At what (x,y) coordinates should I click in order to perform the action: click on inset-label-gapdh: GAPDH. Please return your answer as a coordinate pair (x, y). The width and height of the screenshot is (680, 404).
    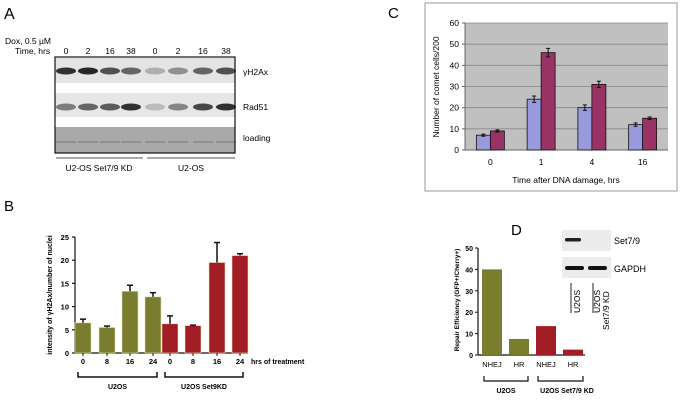
    Looking at the image, I should click on (630, 269).